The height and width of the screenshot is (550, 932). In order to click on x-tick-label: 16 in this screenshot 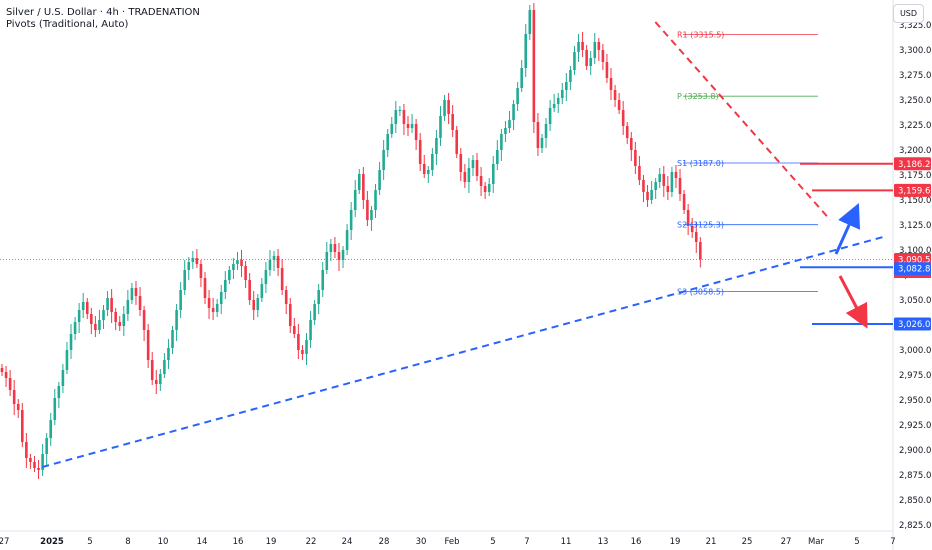, I will do `click(238, 542)`.